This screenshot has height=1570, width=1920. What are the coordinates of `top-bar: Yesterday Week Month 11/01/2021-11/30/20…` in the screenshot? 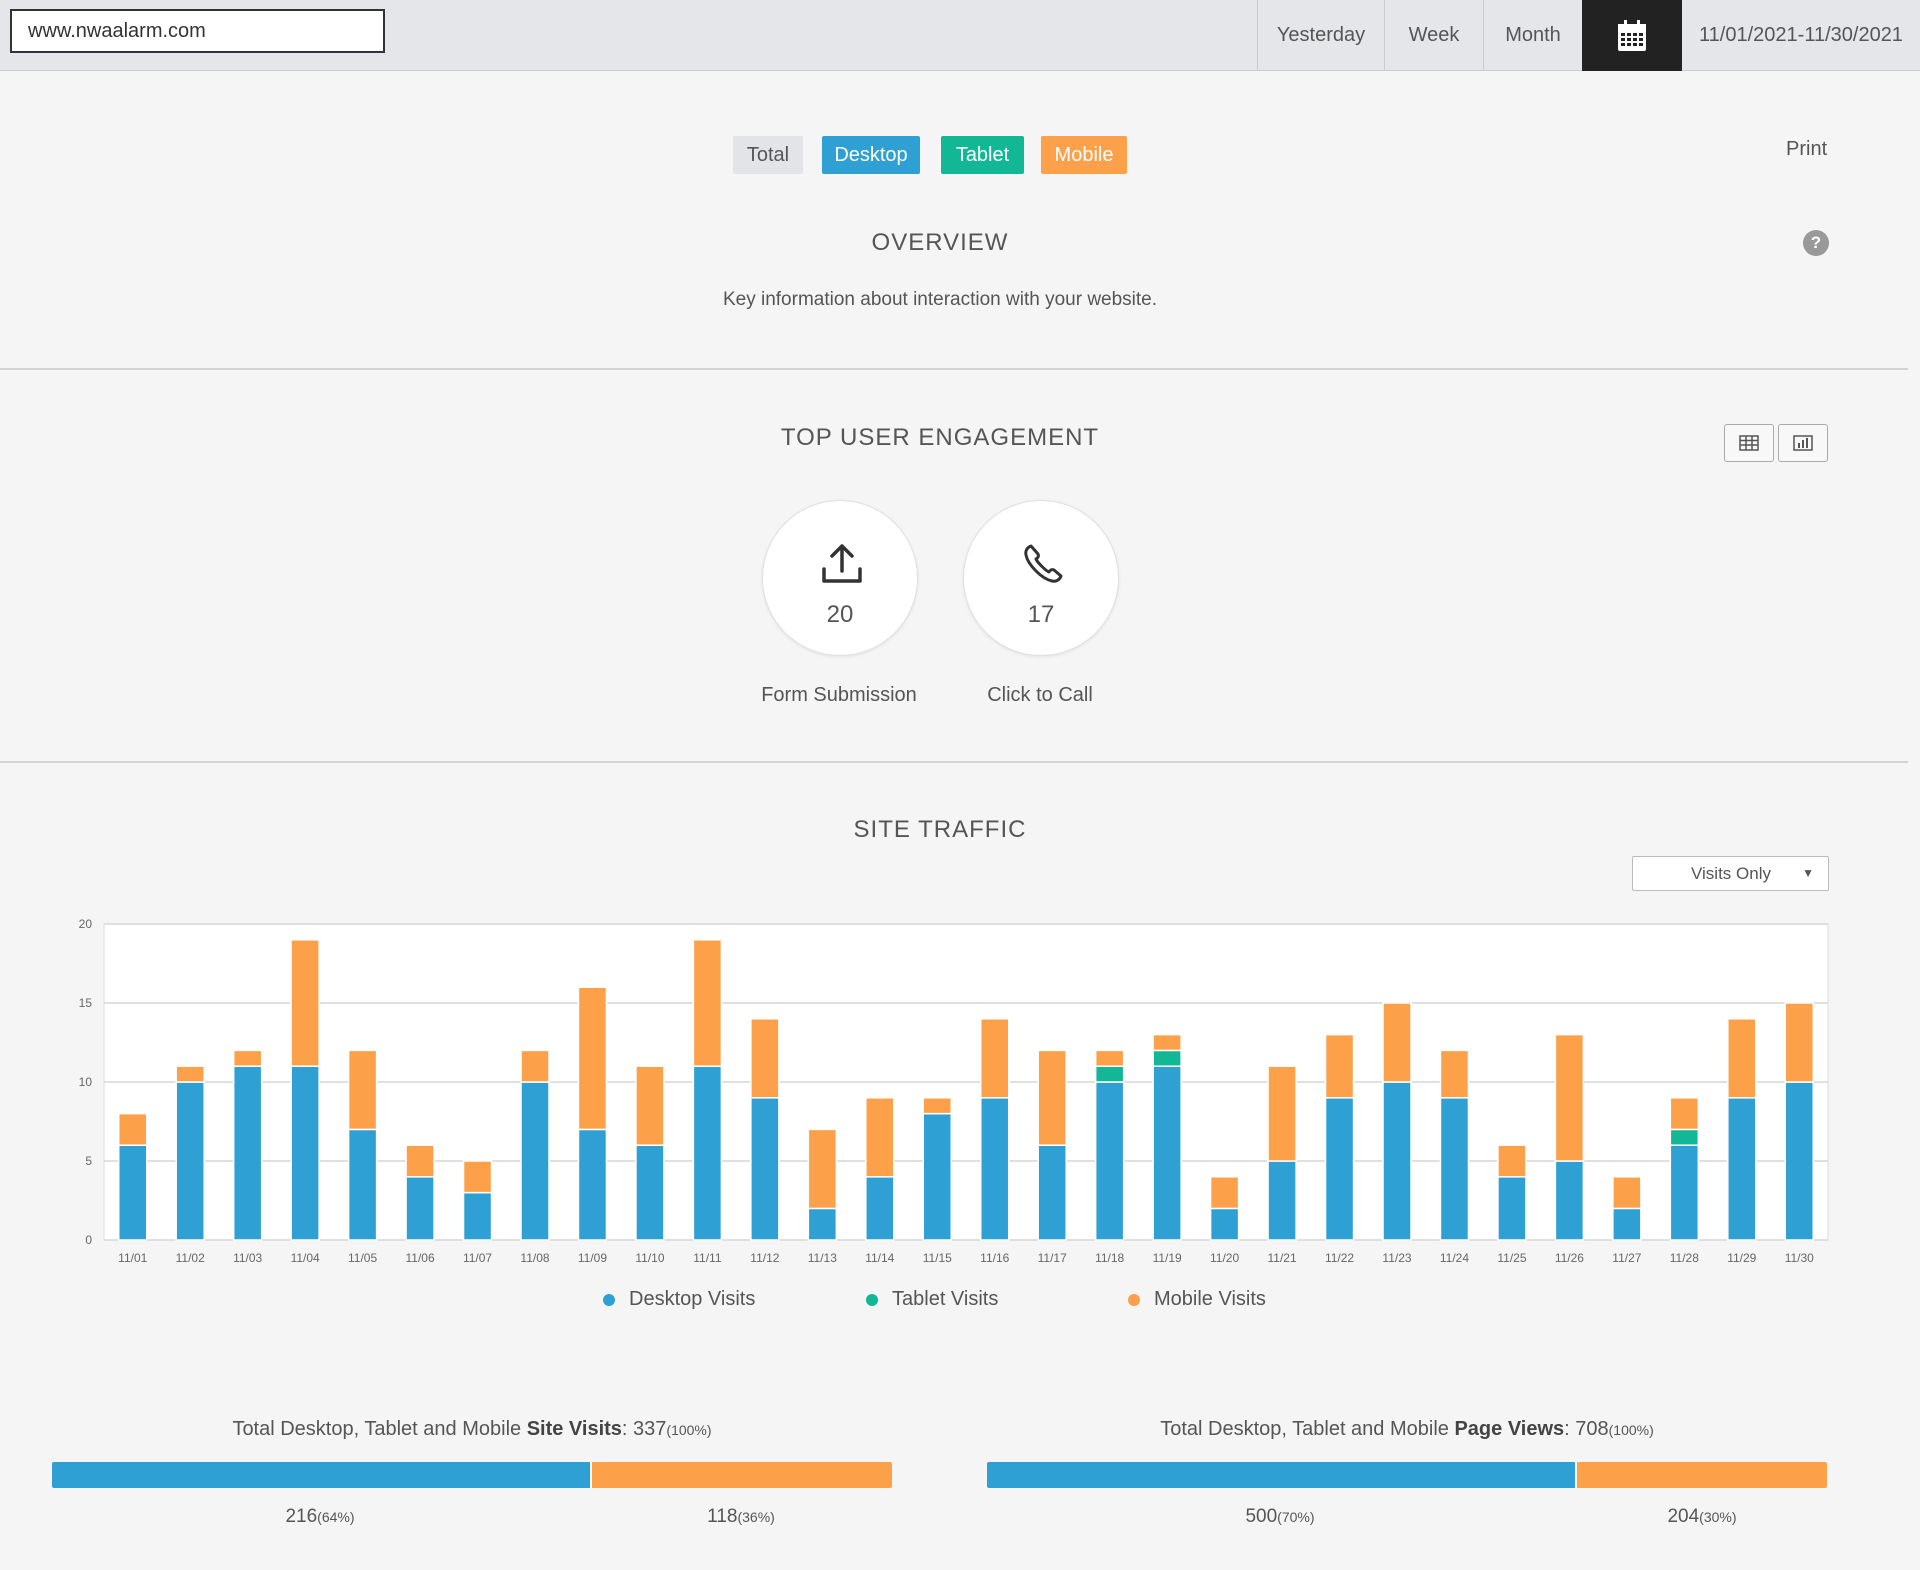 It's located at (960, 35).